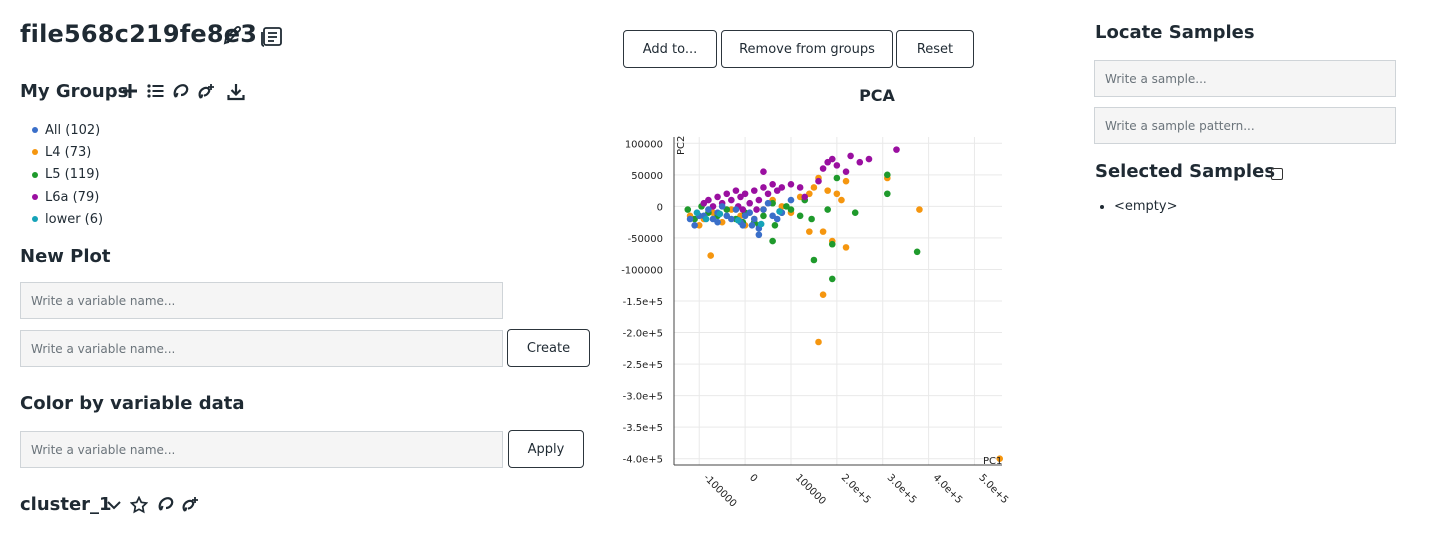 This screenshot has height=550, width=1434. Describe the element at coordinates (1277, 174) in the screenshot. I see `select-all-checkbox` at that location.